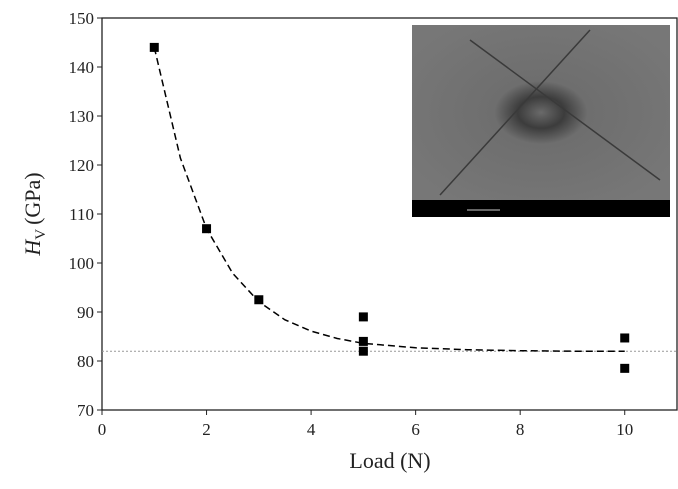 The width and height of the screenshot is (678, 489). Describe the element at coordinates (624, 429) in the screenshot. I see `x-tick-label: 10` at that location.